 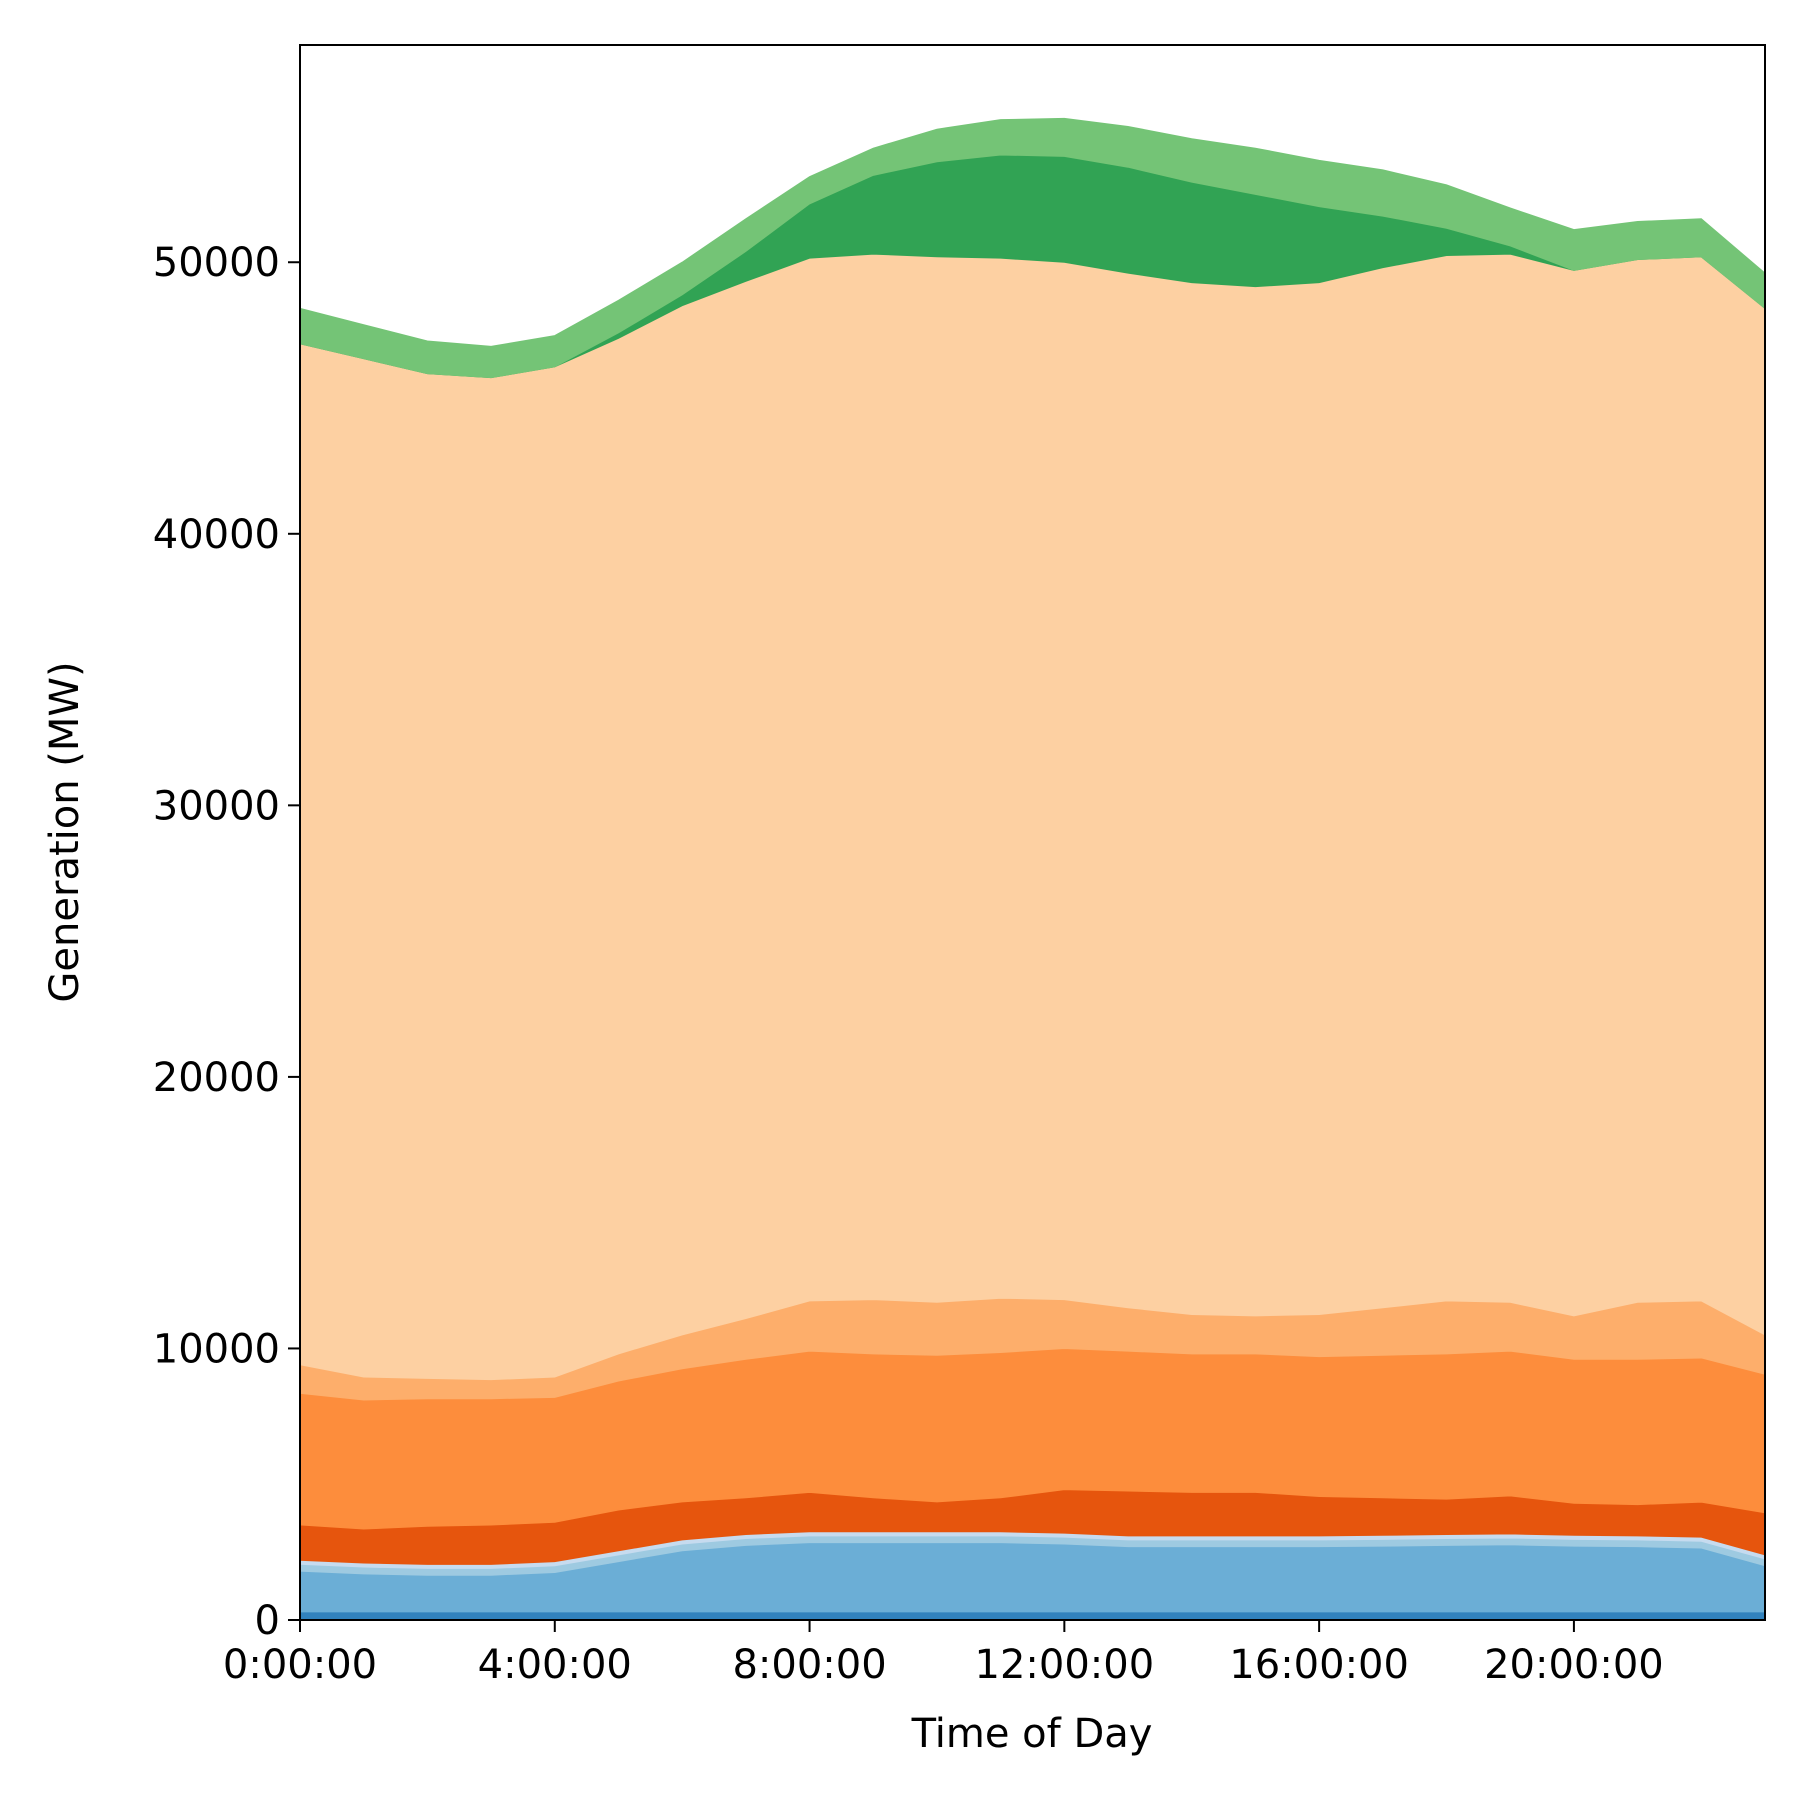 What do you see at coordinates (1319, 1665) in the screenshot?
I see `x-tick-label: 16:00:00` at bounding box center [1319, 1665].